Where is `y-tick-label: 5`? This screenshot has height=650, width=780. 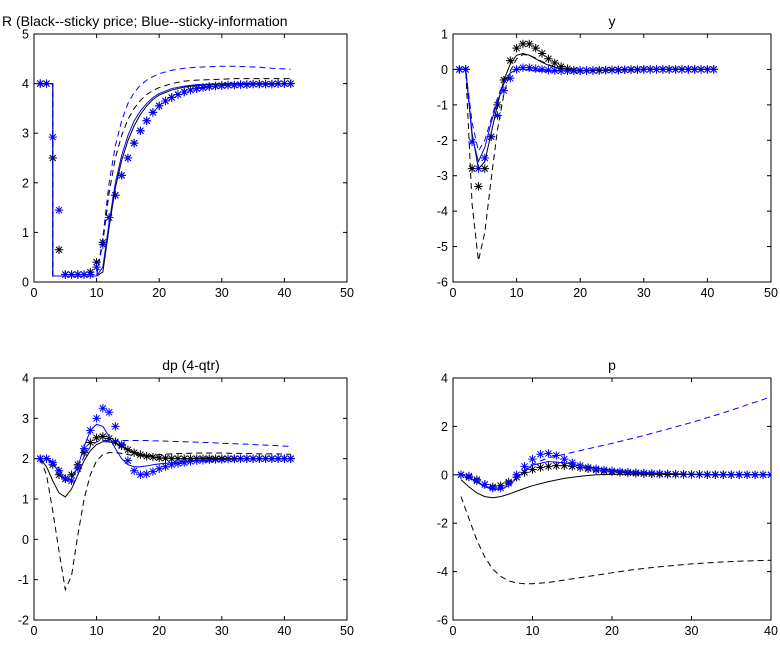 y-tick-label: 5 is located at coordinates (25, 35).